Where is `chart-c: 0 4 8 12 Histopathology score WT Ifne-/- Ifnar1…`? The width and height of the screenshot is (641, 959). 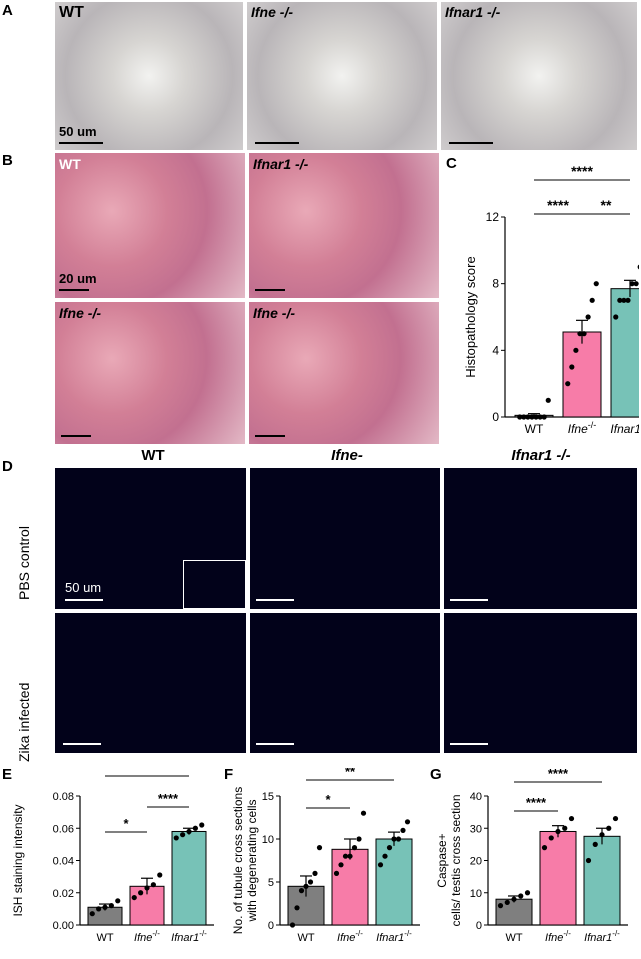 chart-c: 0 4 8 12 Histopathology score WT Ifne-/- Ifnar1… is located at coordinates (551, 299).